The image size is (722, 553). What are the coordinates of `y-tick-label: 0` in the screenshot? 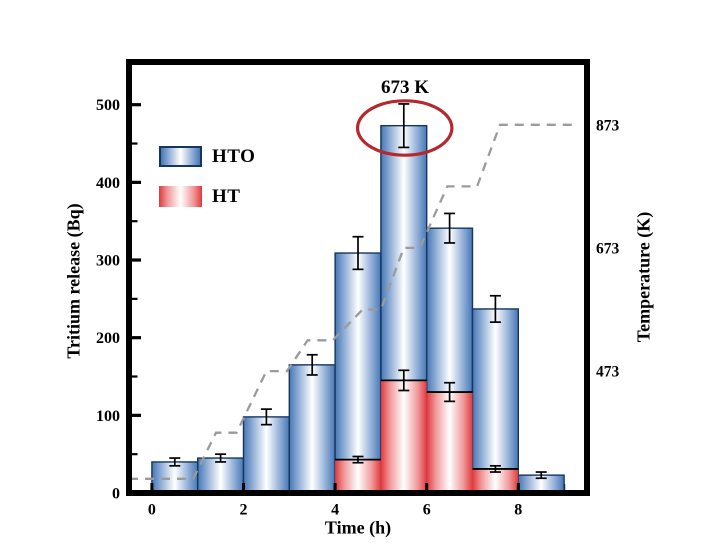 It's located at (116, 494).